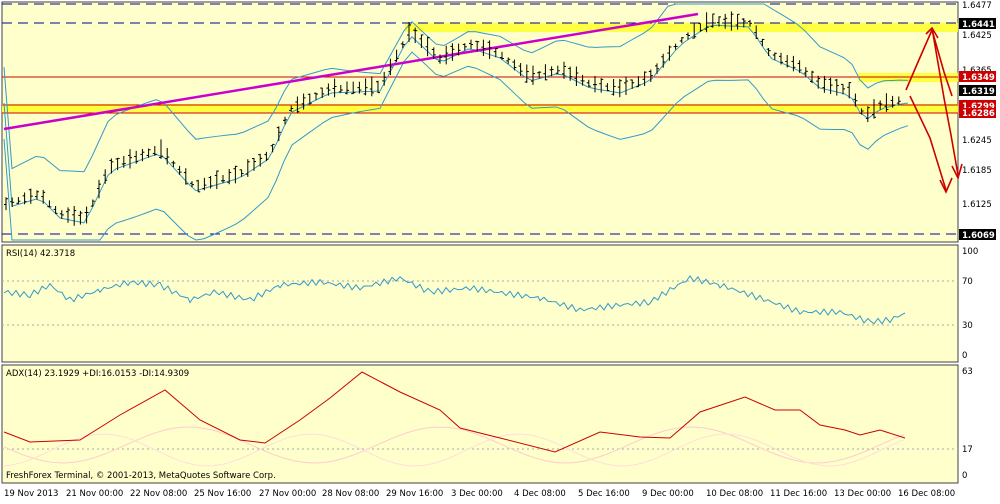 The height and width of the screenshot is (504, 1000). I want to click on time-tick: 21 Nov 00:00, so click(94, 494).